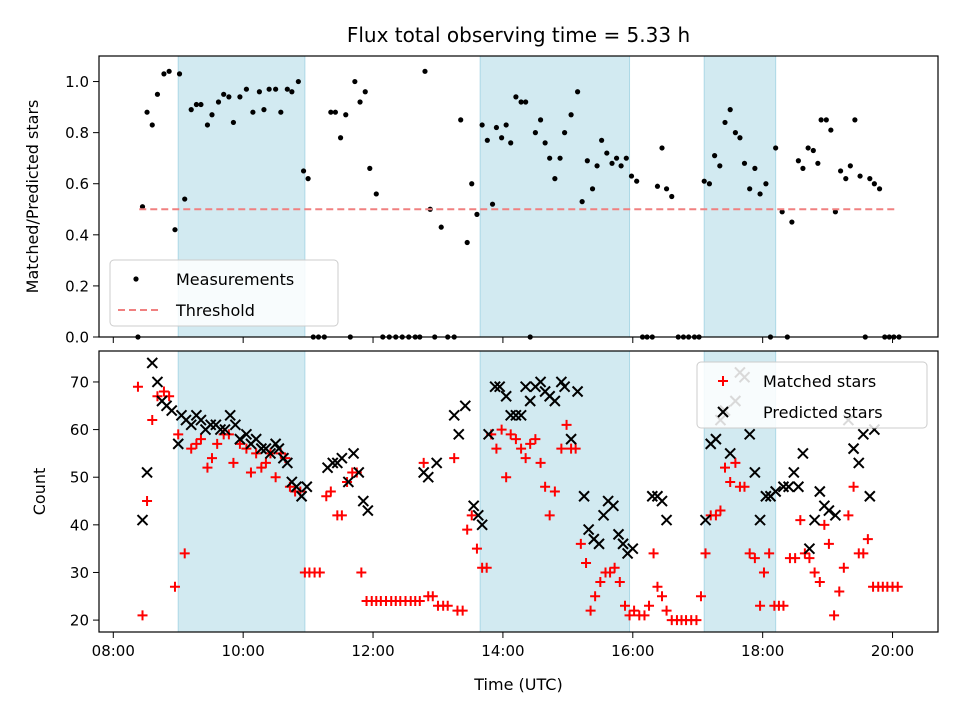 The height and width of the screenshot is (720, 960). Describe the element at coordinates (32, 197) in the screenshot. I see `y-axis-label: Matched/Predicted stars` at that location.